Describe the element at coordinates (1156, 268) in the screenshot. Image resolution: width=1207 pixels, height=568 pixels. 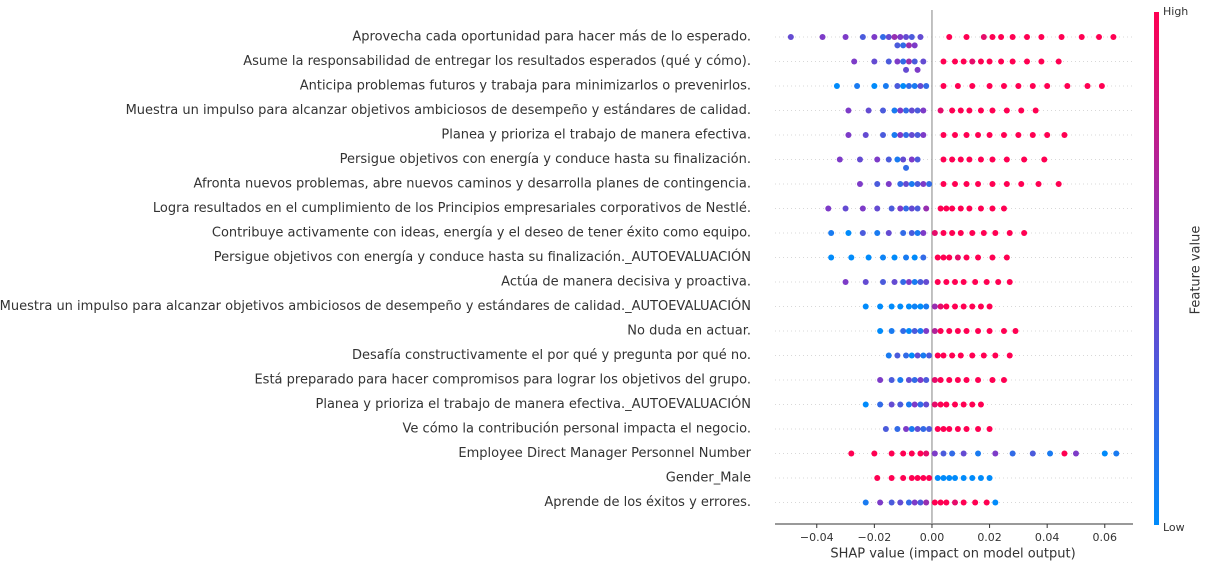
I see `colorbar` at that location.